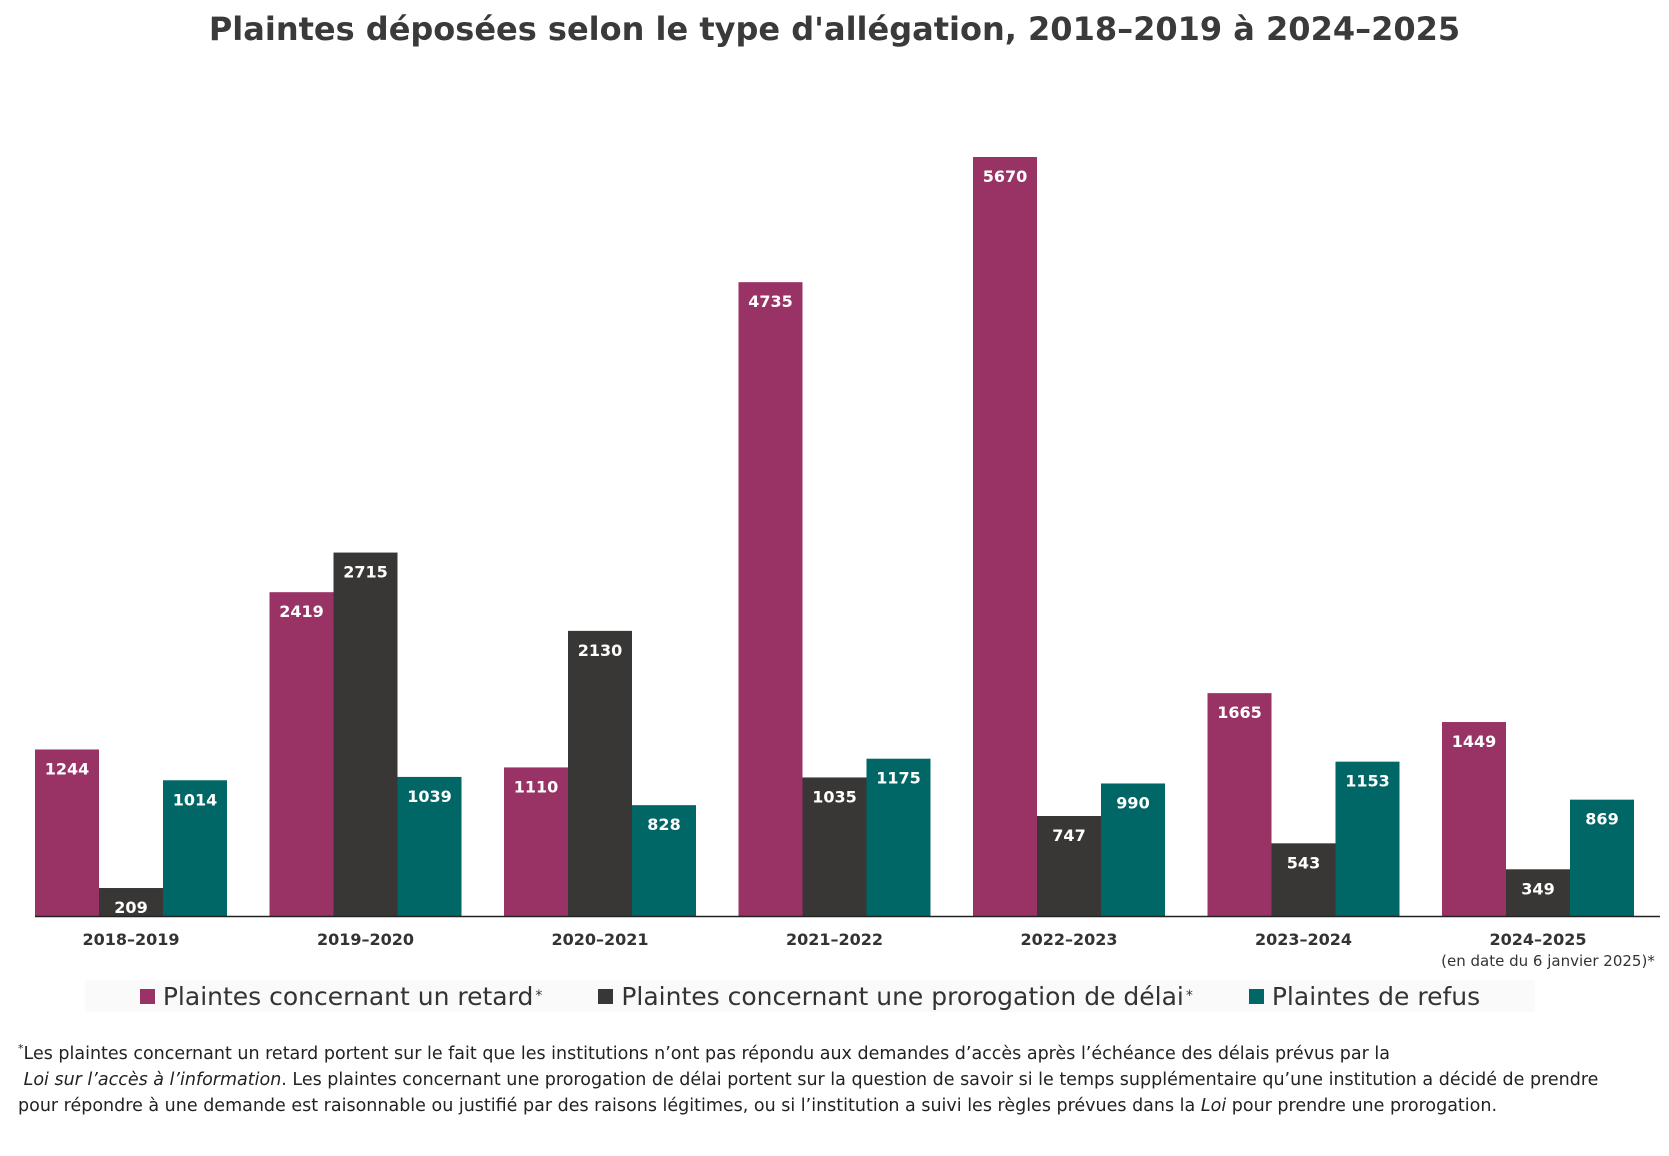 Image resolution: width=1669 pixels, height=1156 pixels. What do you see at coordinates (301, 611) in the screenshot?
I see `bar-label-retard-1: 2419` at bounding box center [301, 611].